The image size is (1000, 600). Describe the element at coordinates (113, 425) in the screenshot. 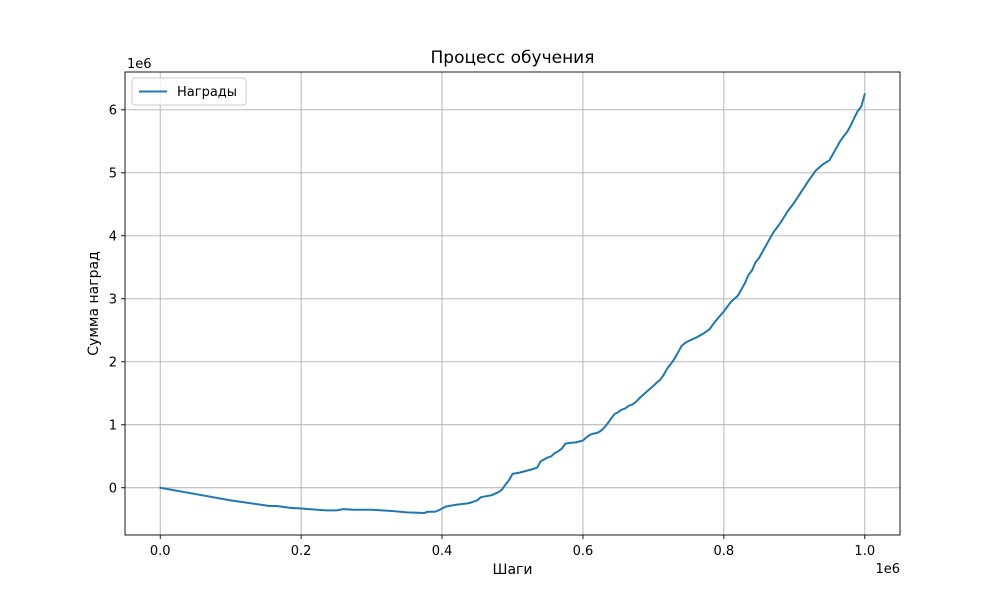

I see `y-tick-label: 1` at that location.